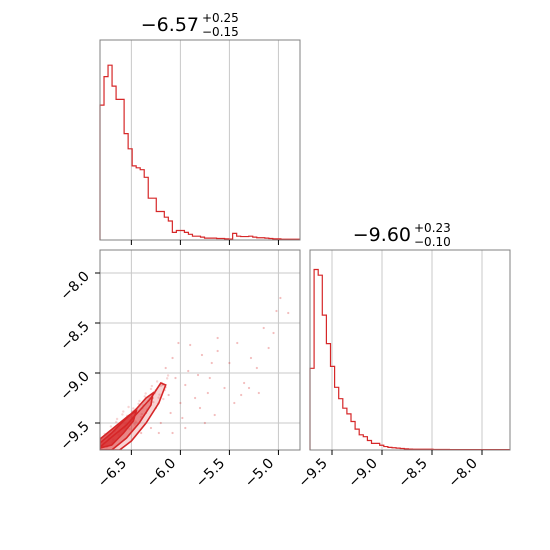  What do you see at coordinates (187, 470) in the screenshot?
I see `bottom-left-xticks: −6.5 −6.0 −5.5 −5.0` at bounding box center [187, 470].